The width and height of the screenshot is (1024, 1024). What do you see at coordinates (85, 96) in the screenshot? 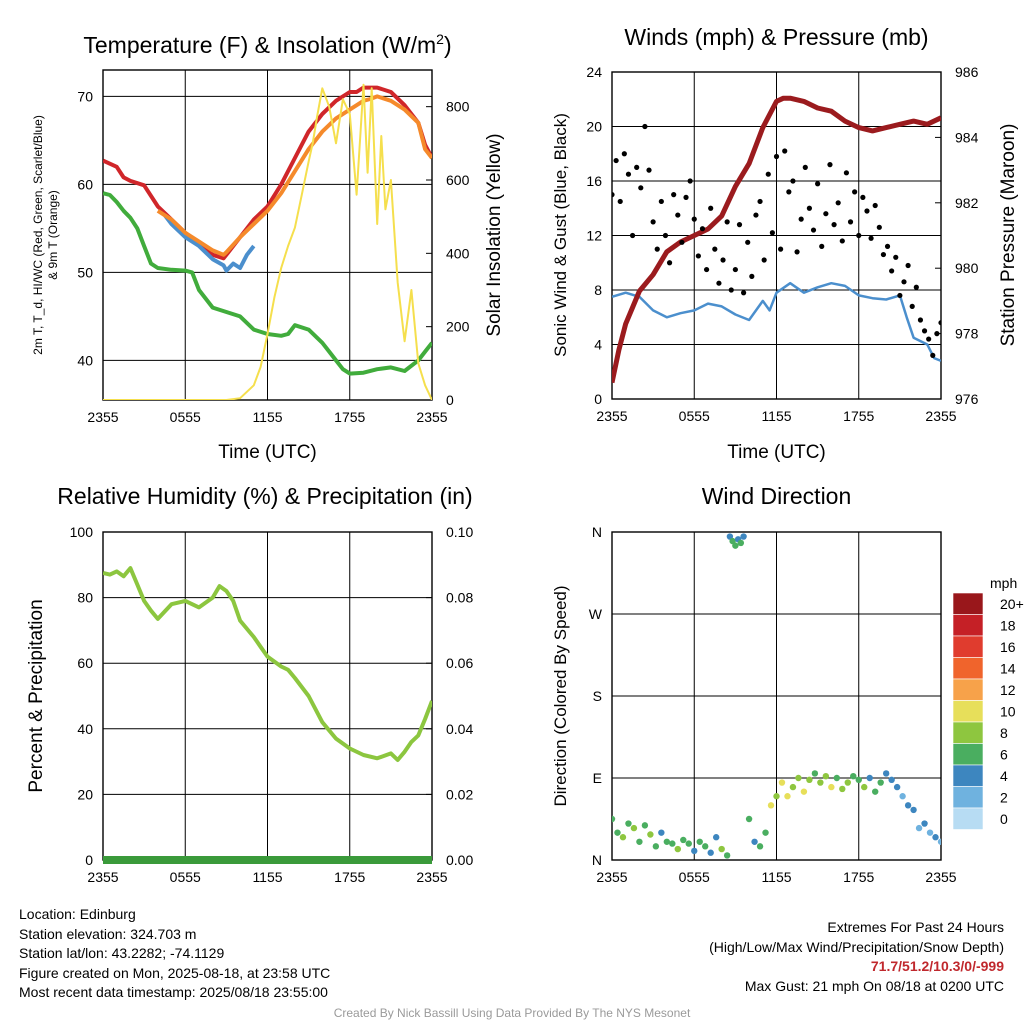
I see `y-tick-label-left: 70` at bounding box center [85, 96].